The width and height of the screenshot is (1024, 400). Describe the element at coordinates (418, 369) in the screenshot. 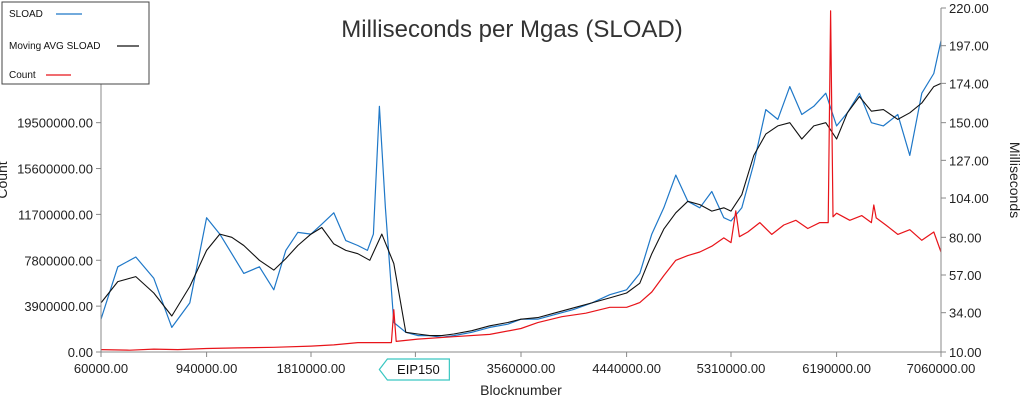

I see `annotation-label: EIP150` at that location.